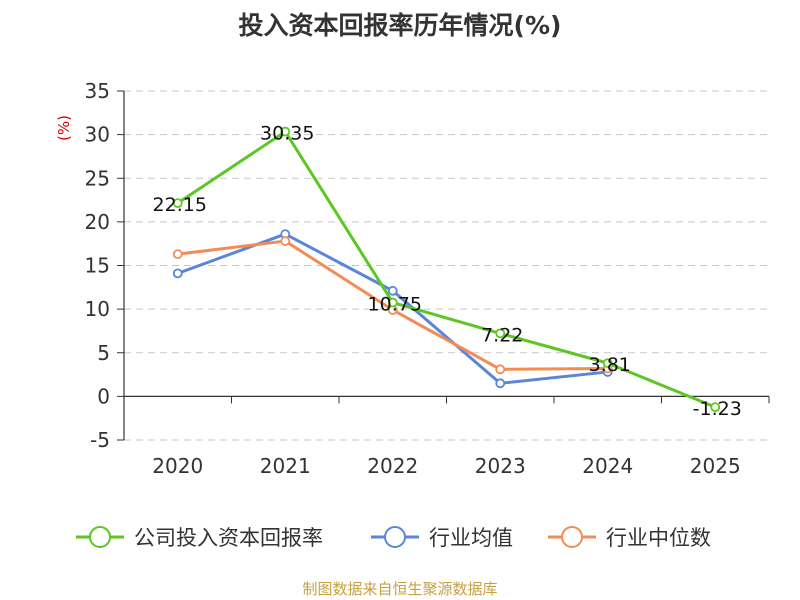 This screenshot has width=800, height=600. Describe the element at coordinates (285, 466) in the screenshot. I see `x-tick-label: 2021` at that location.